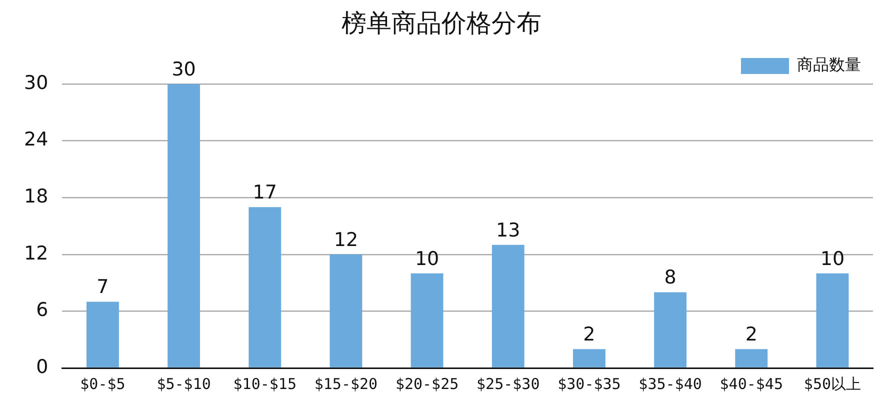 The height and width of the screenshot is (406, 893). I want to click on y-tick-label: 6, so click(42, 310).